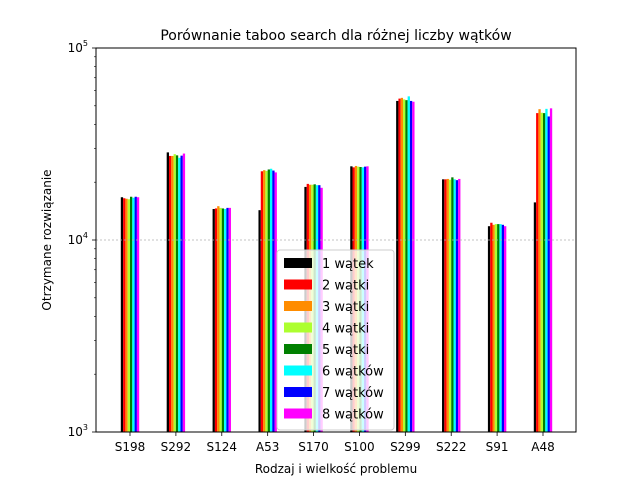  Describe the element at coordinates (267, 447) in the screenshot. I see `x-tick-label: A53` at that location.